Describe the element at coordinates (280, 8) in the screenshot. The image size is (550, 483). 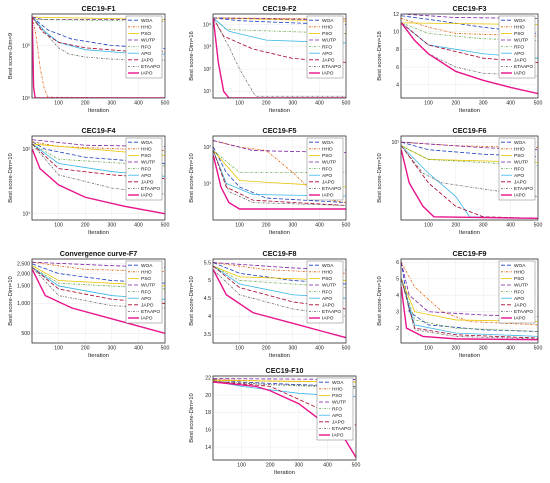
I see `chart-title: CEC19-F2` at that location.